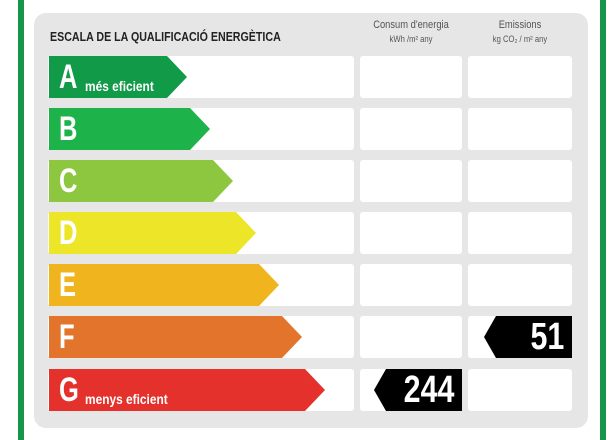 The height and width of the screenshot is (440, 616). Describe the element at coordinates (520, 181) in the screenshot. I see `emissions-cell-C` at that location.